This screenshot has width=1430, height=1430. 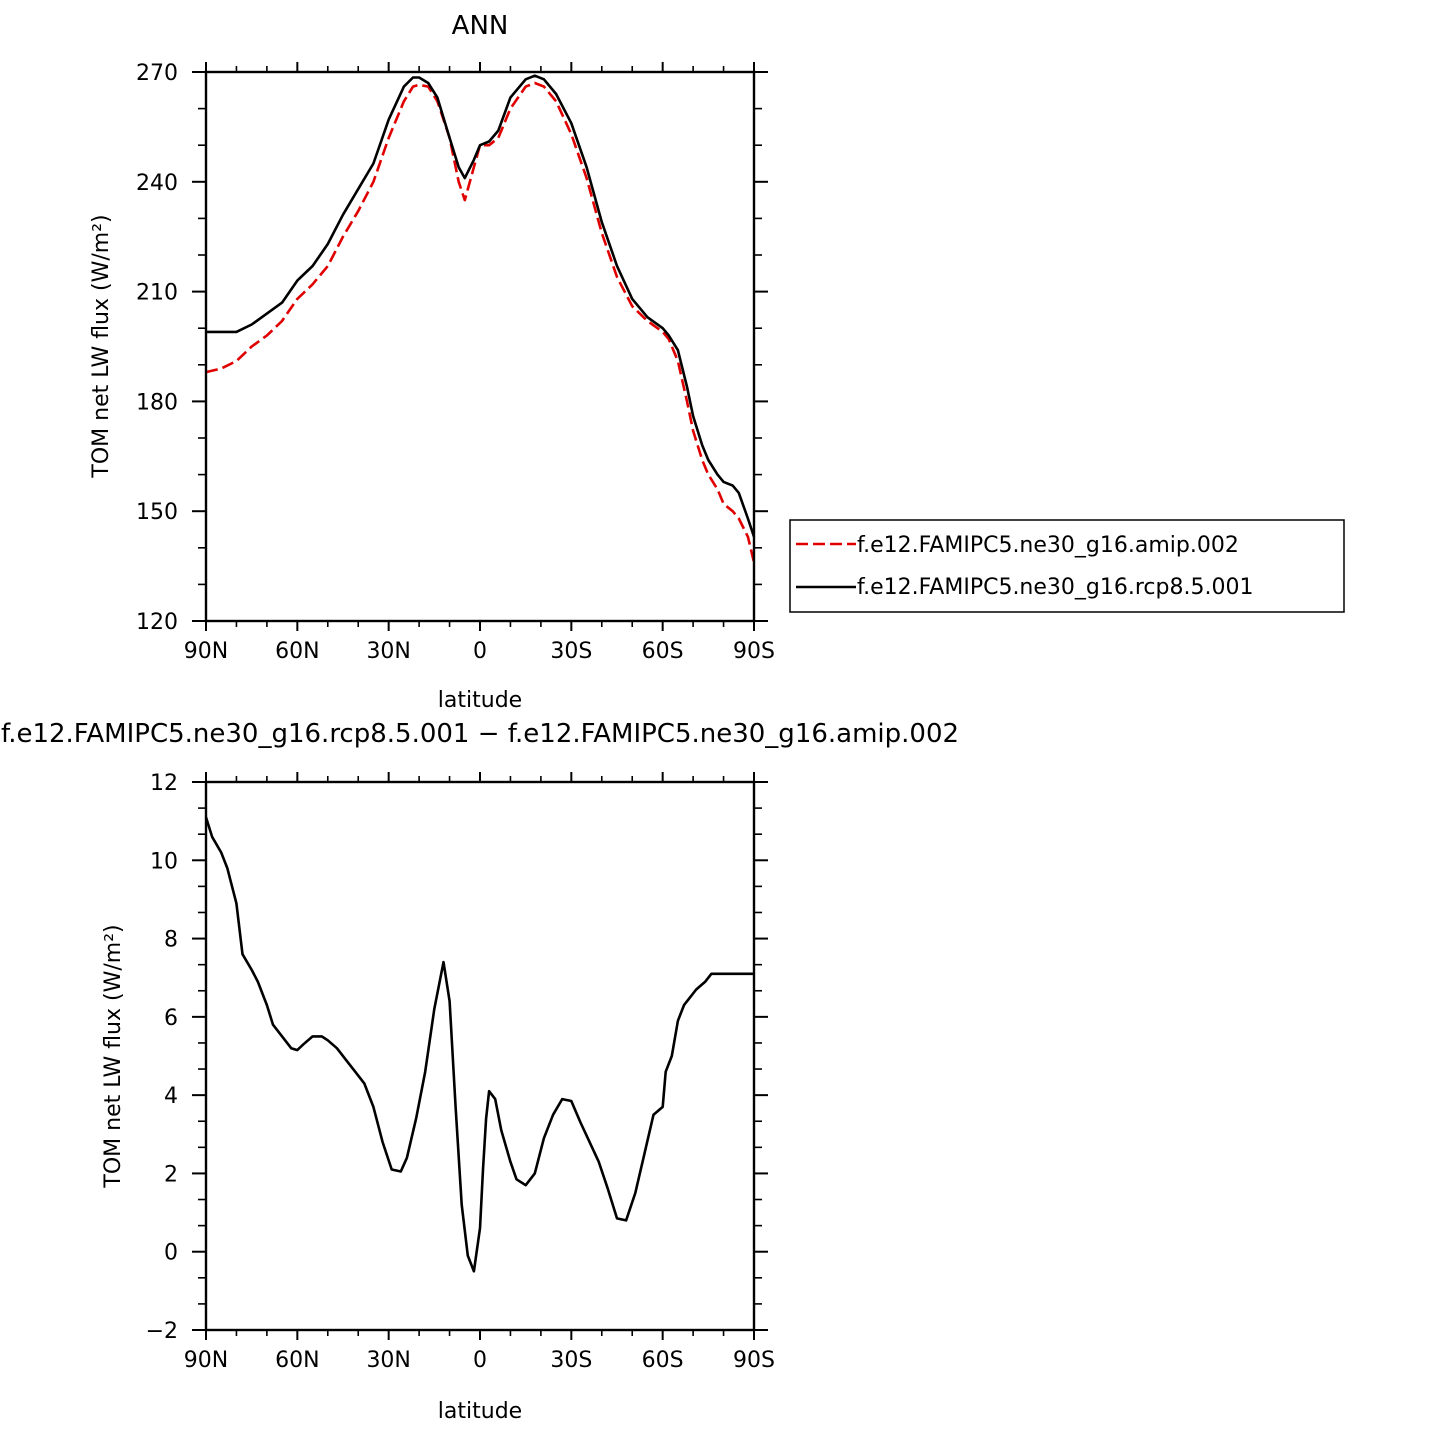 What do you see at coordinates (171, 1174) in the screenshot?
I see `bottom-y-tick-label: 2` at bounding box center [171, 1174].